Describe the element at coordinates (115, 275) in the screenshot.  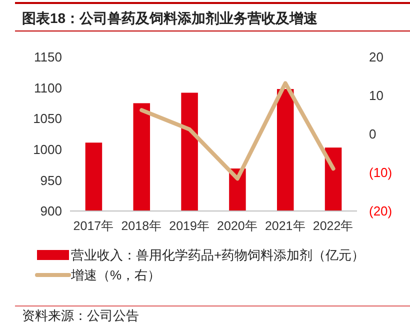
I see `legend-label: 增速（%，右）` at that location.